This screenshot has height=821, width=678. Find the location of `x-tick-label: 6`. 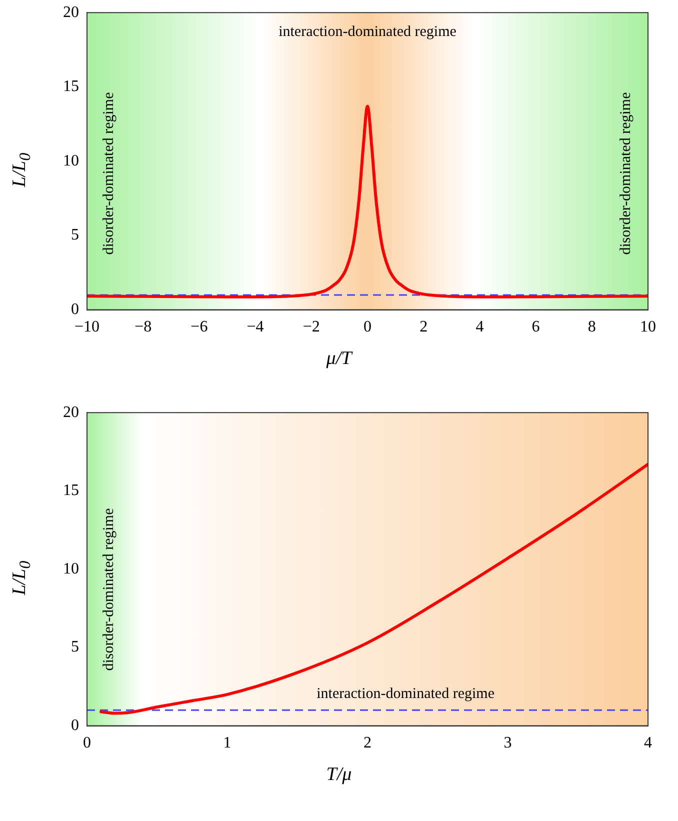

x-tick-label: 6 is located at coordinates (536, 327).